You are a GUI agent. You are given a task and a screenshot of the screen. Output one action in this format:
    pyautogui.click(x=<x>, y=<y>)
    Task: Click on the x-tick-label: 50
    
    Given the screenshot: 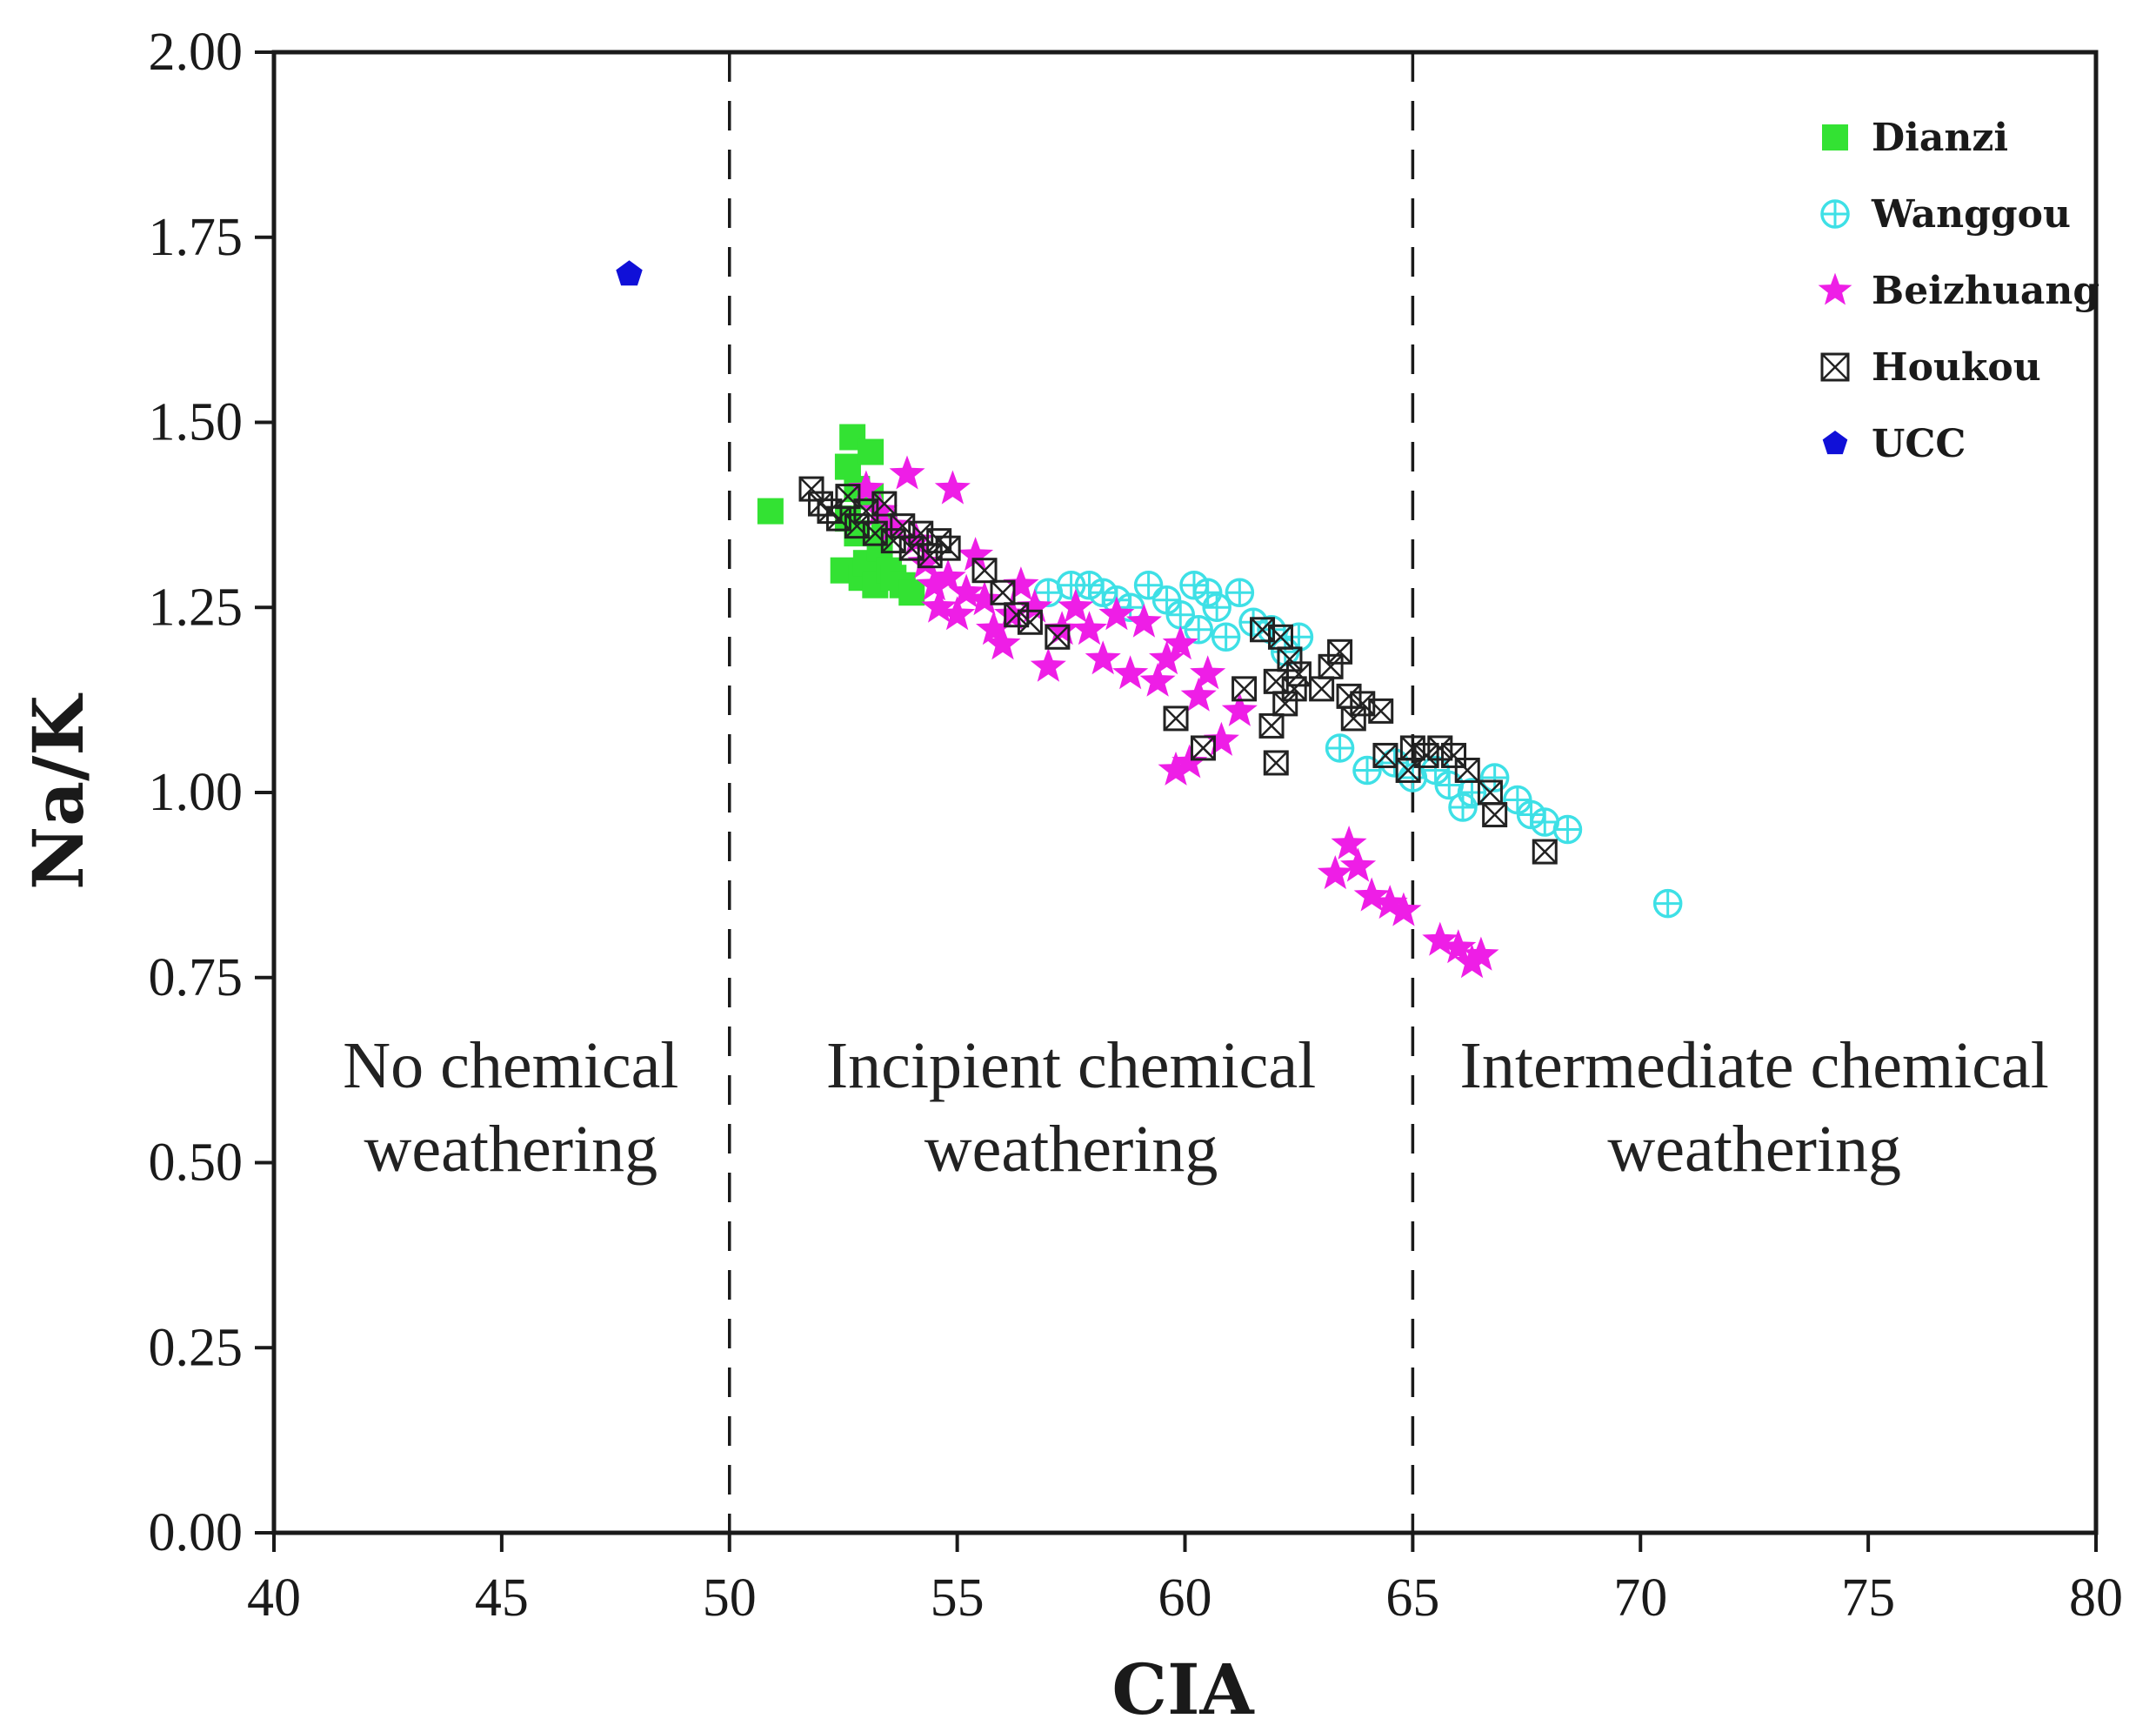 What is the action you would take?
    pyautogui.click(x=730, y=1598)
    